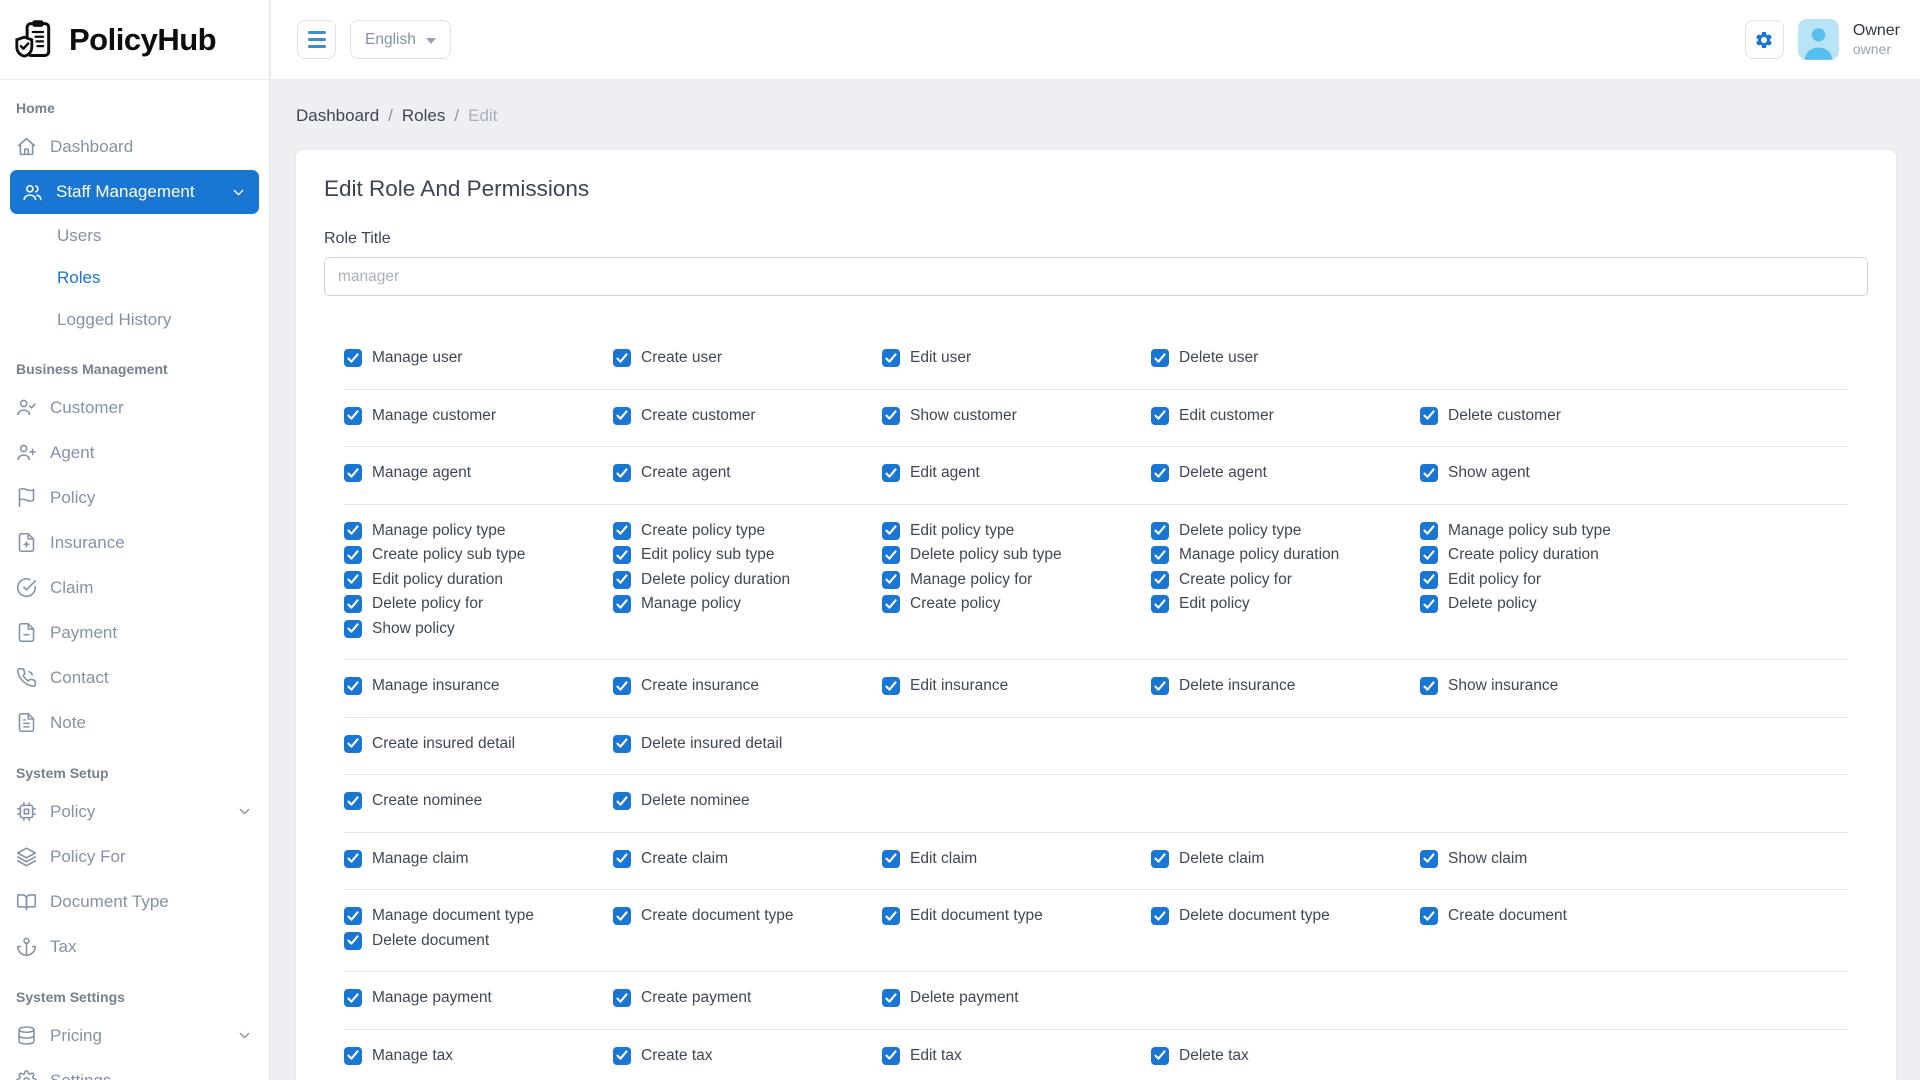 The image size is (1920, 1080). Describe the element at coordinates (1429, 916) in the screenshot. I see `checkbox-create-document` at that location.